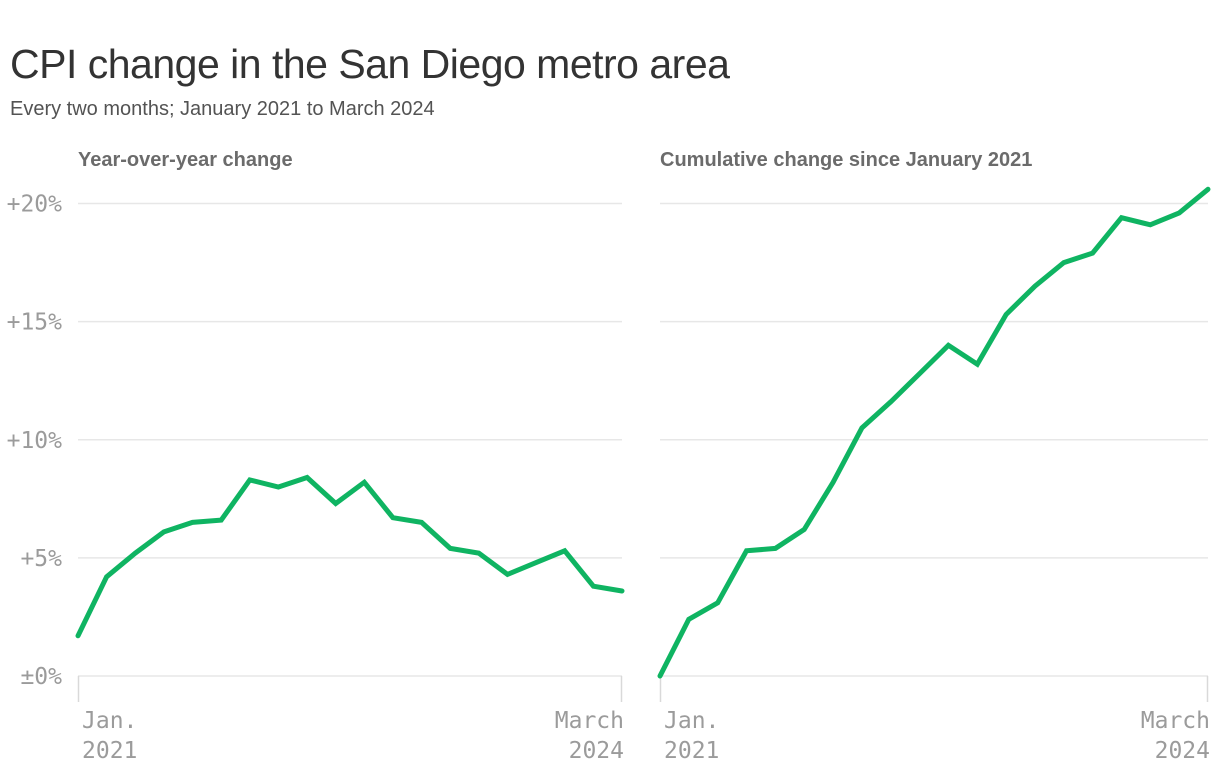 The height and width of the screenshot is (780, 1220). I want to click on y-axis-label: +15%, so click(35, 323).